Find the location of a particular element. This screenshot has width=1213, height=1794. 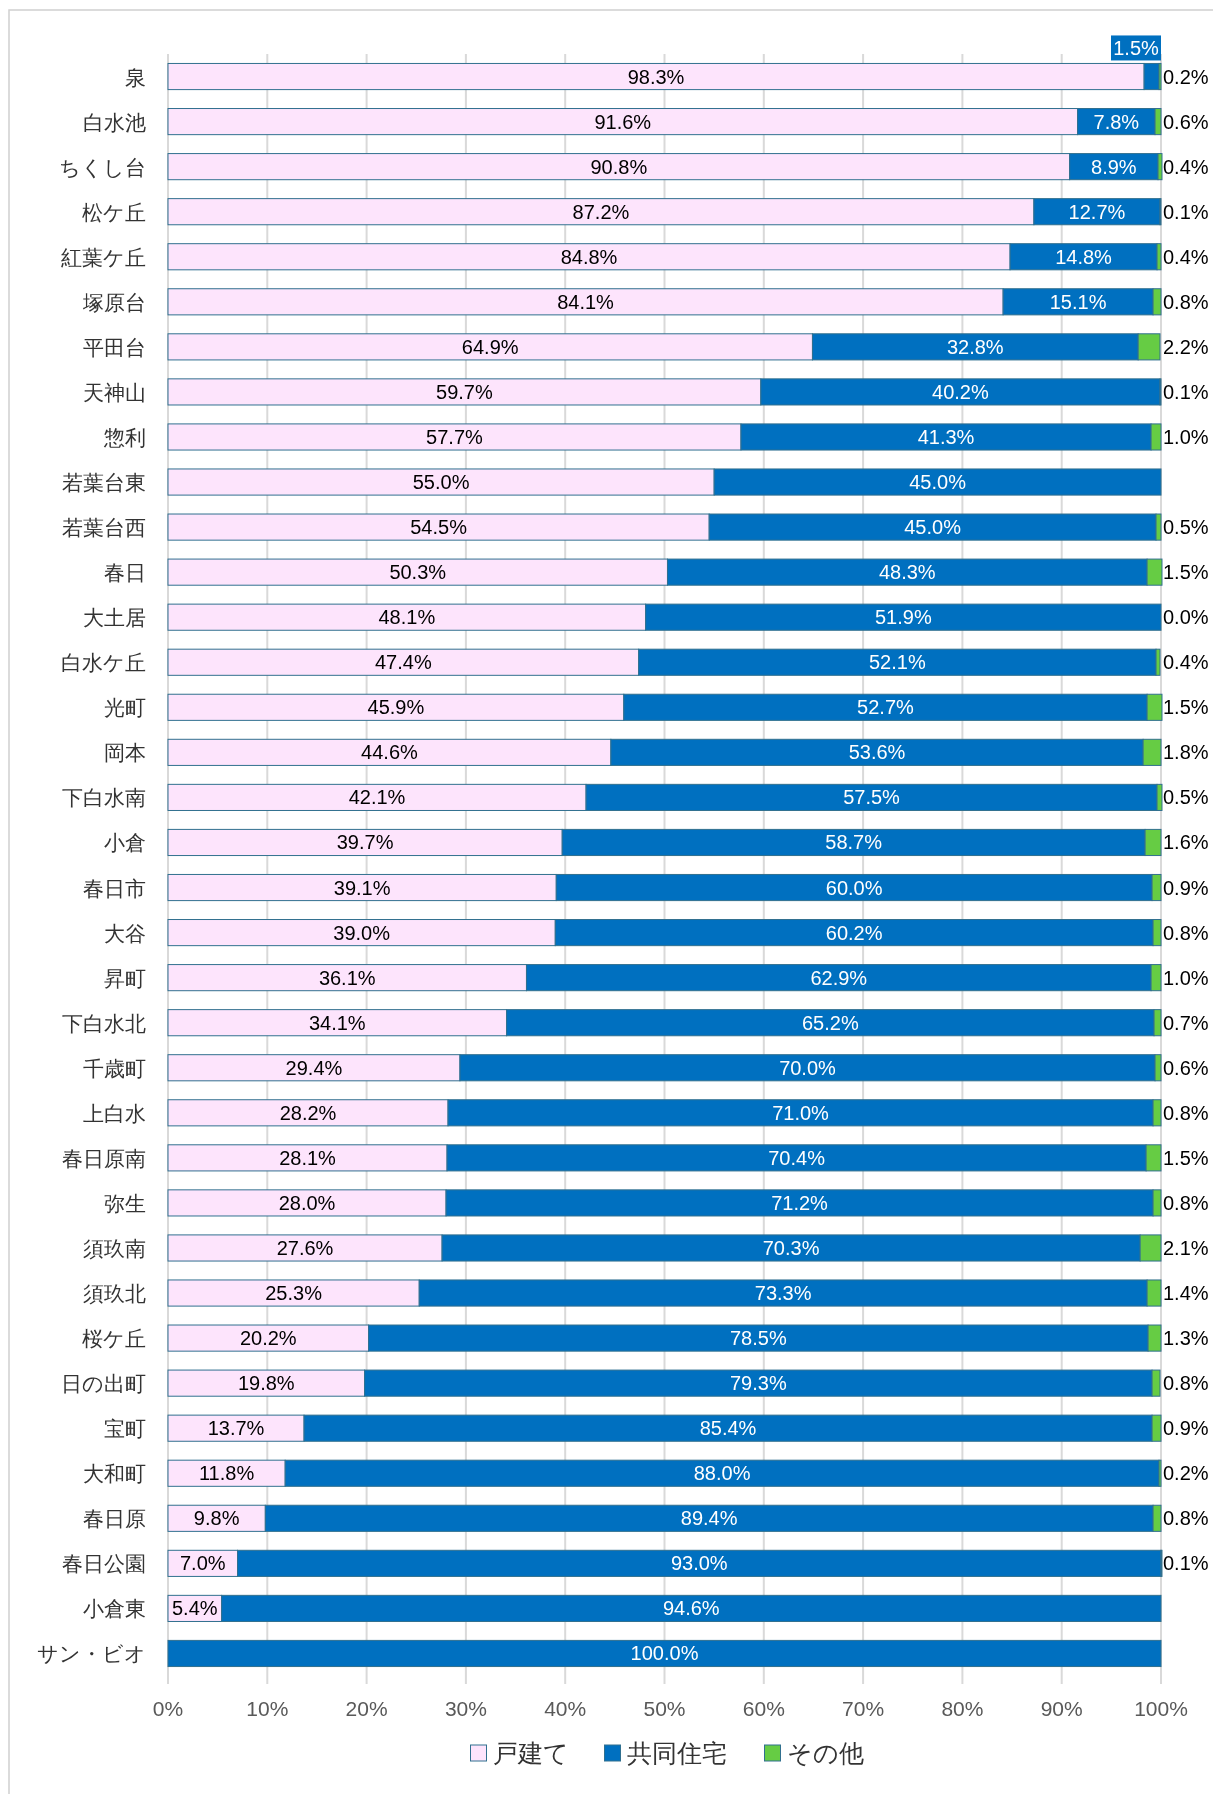

data-label: 0.5% is located at coordinates (1186, 527).